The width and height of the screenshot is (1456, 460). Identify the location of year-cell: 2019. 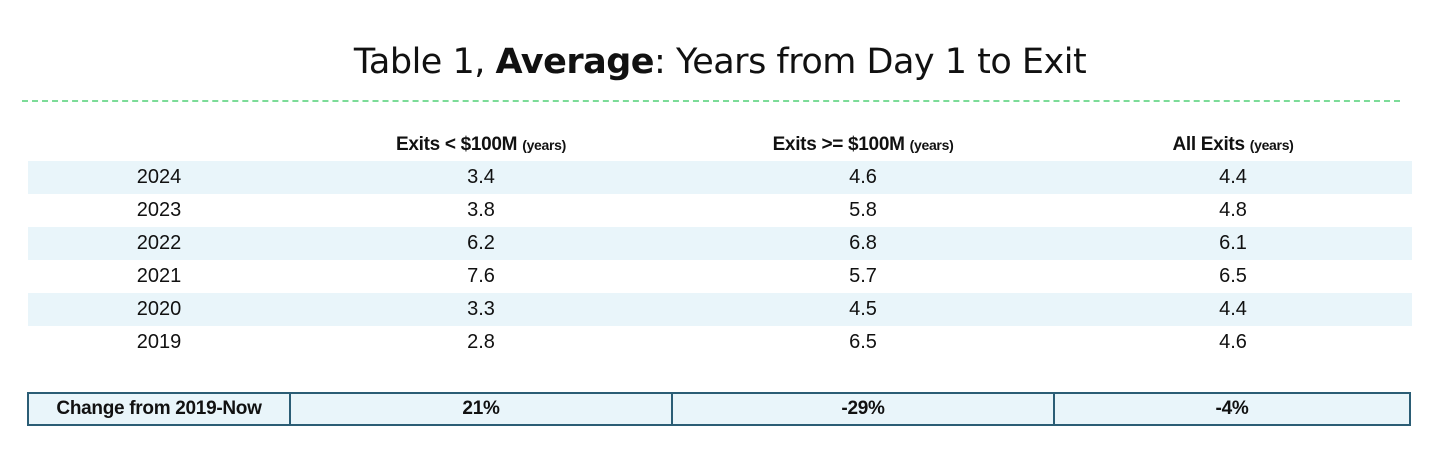
(159, 342).